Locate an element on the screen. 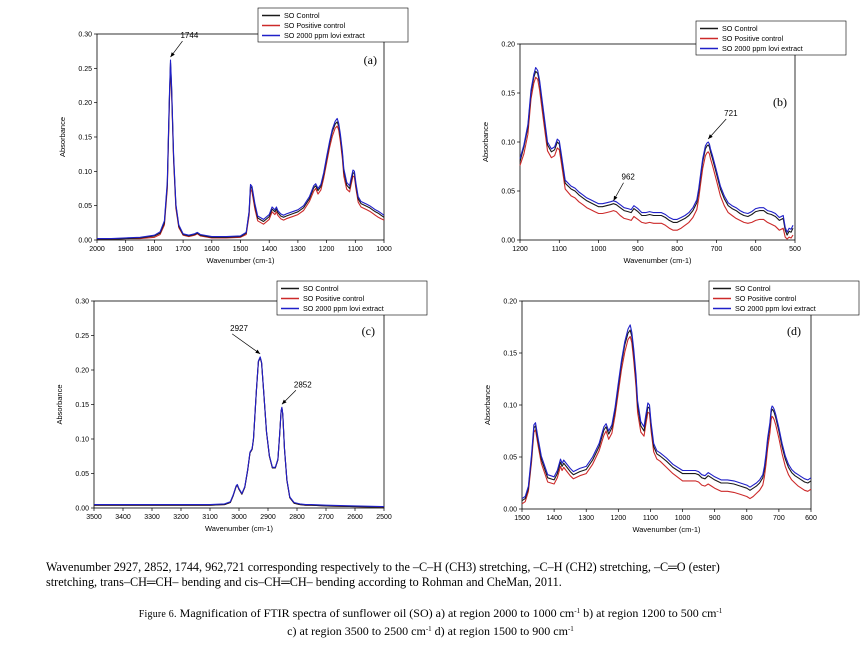 This screenshot has height=649, width=861. x-tick-label: 900 is located at coordinates (638, 249).